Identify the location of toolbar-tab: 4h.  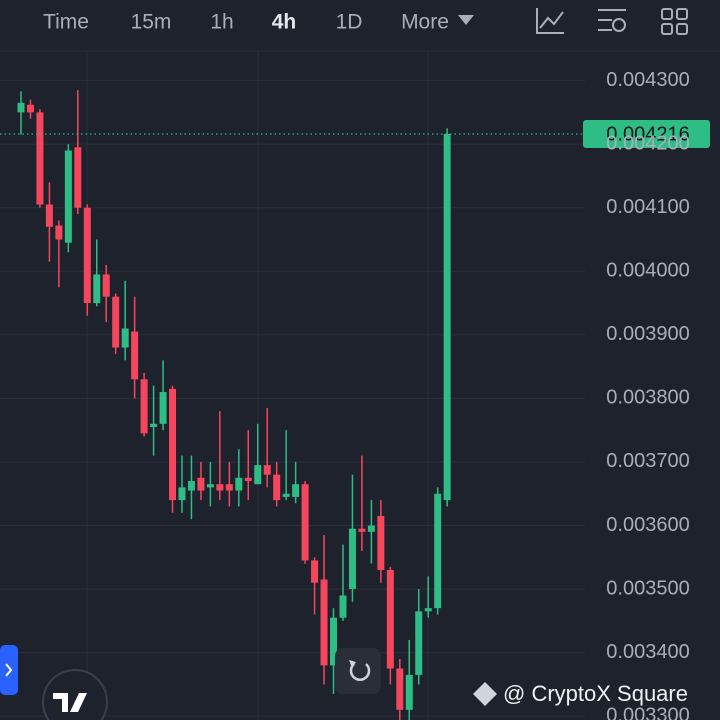
(284, 22).